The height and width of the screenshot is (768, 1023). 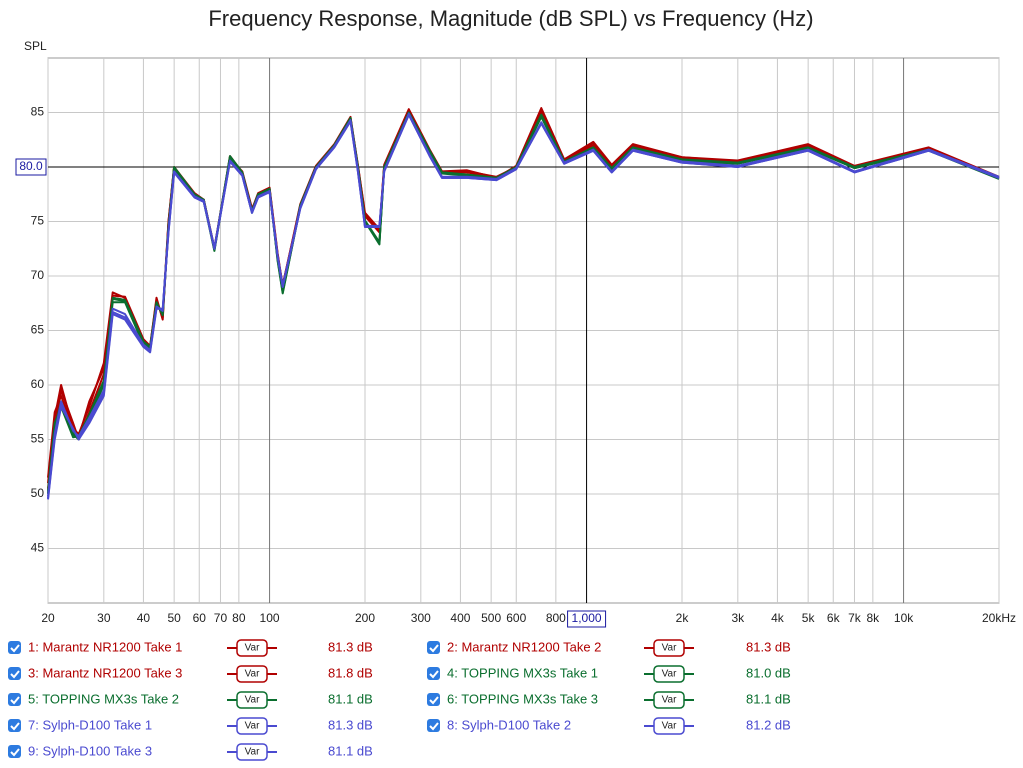 I want to click on legend-label: 5: TOPPING MX3s Take 2, so click(x=103, y=698).